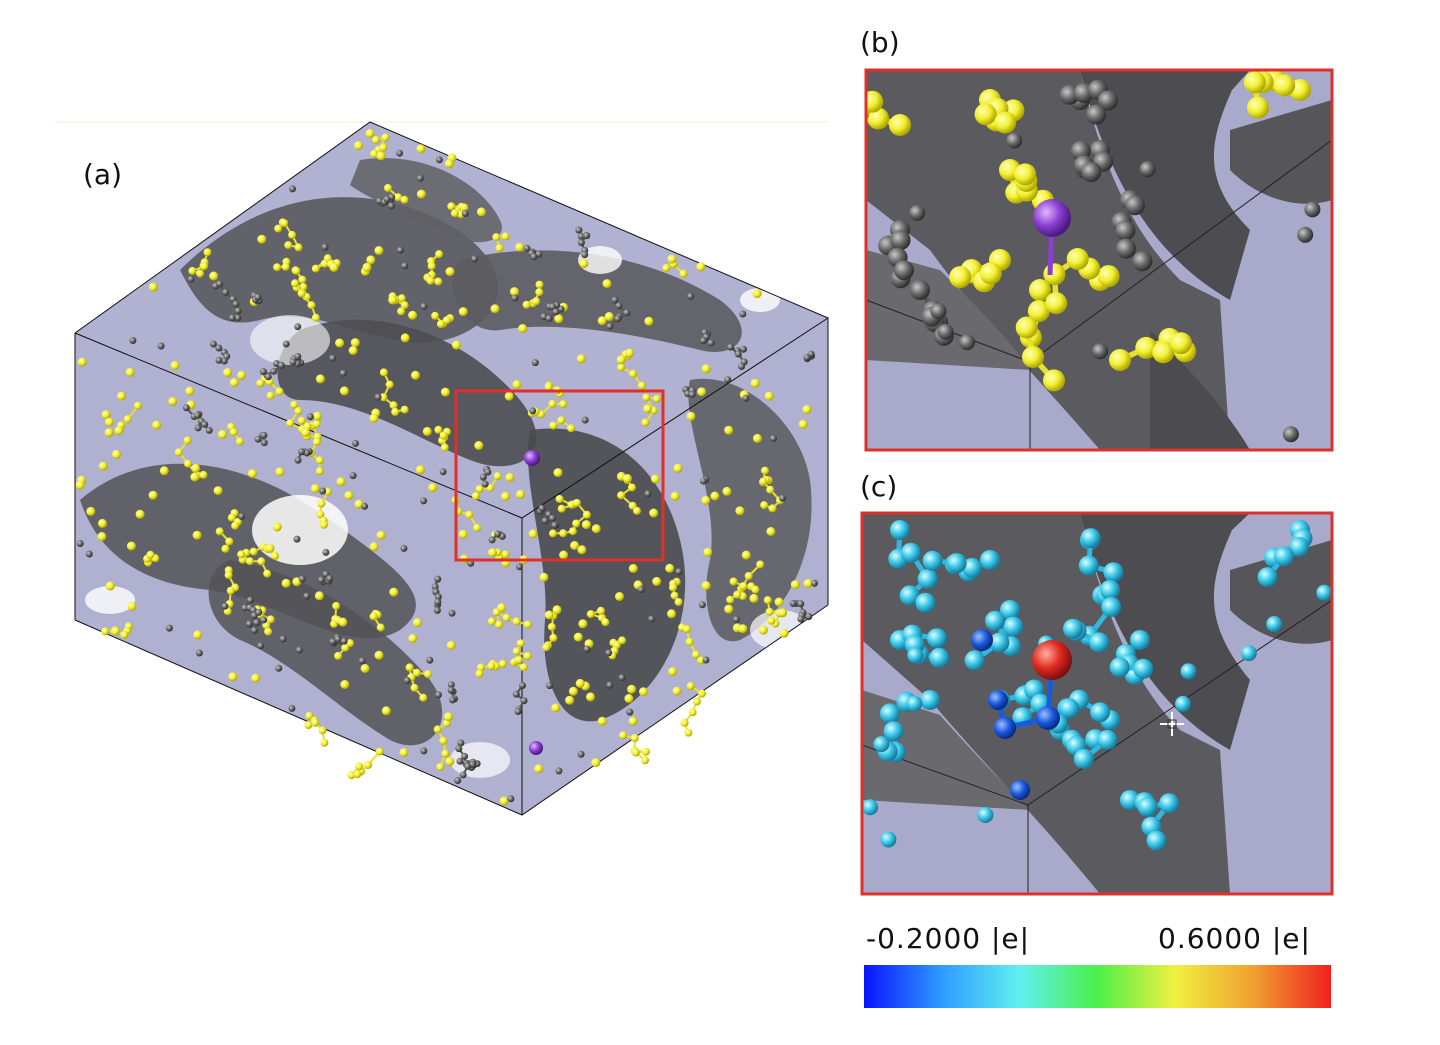  Describe the element at coordinates (1234, 938) in the screenshot. I see `colorbar-max-label: 0.6000 |e|` at that location.